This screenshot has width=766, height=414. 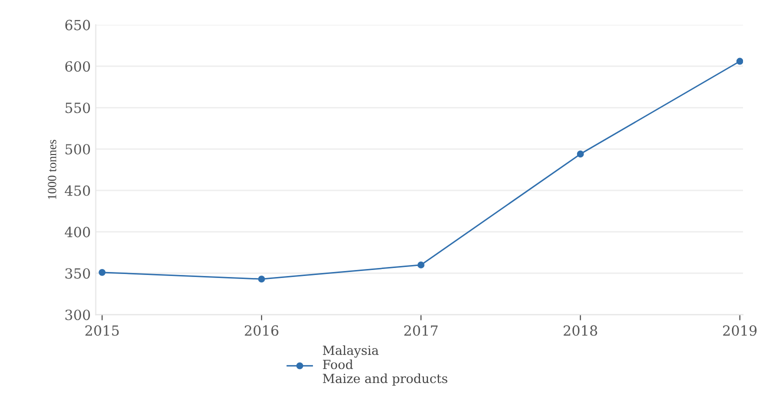 I want to click on y-tick-label: 350, so click(x=77, y=273).